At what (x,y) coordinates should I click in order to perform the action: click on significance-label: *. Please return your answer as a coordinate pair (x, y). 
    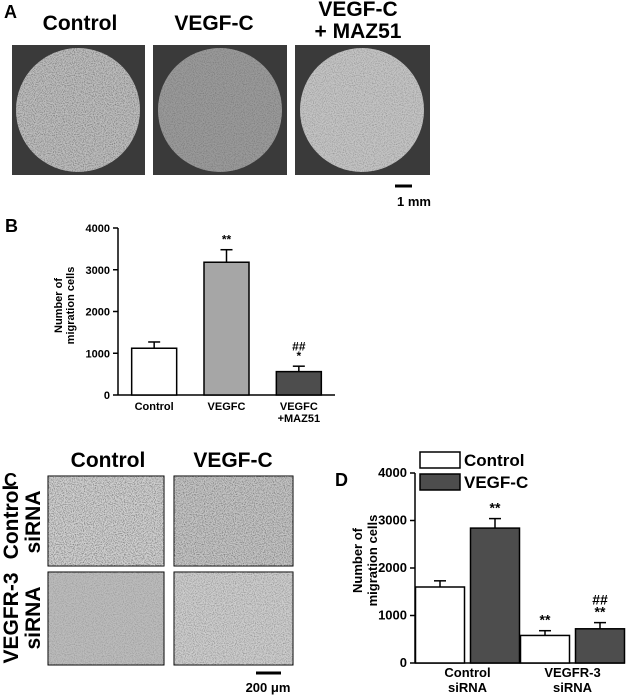
    Looking at the image, I should click on (298, 356).